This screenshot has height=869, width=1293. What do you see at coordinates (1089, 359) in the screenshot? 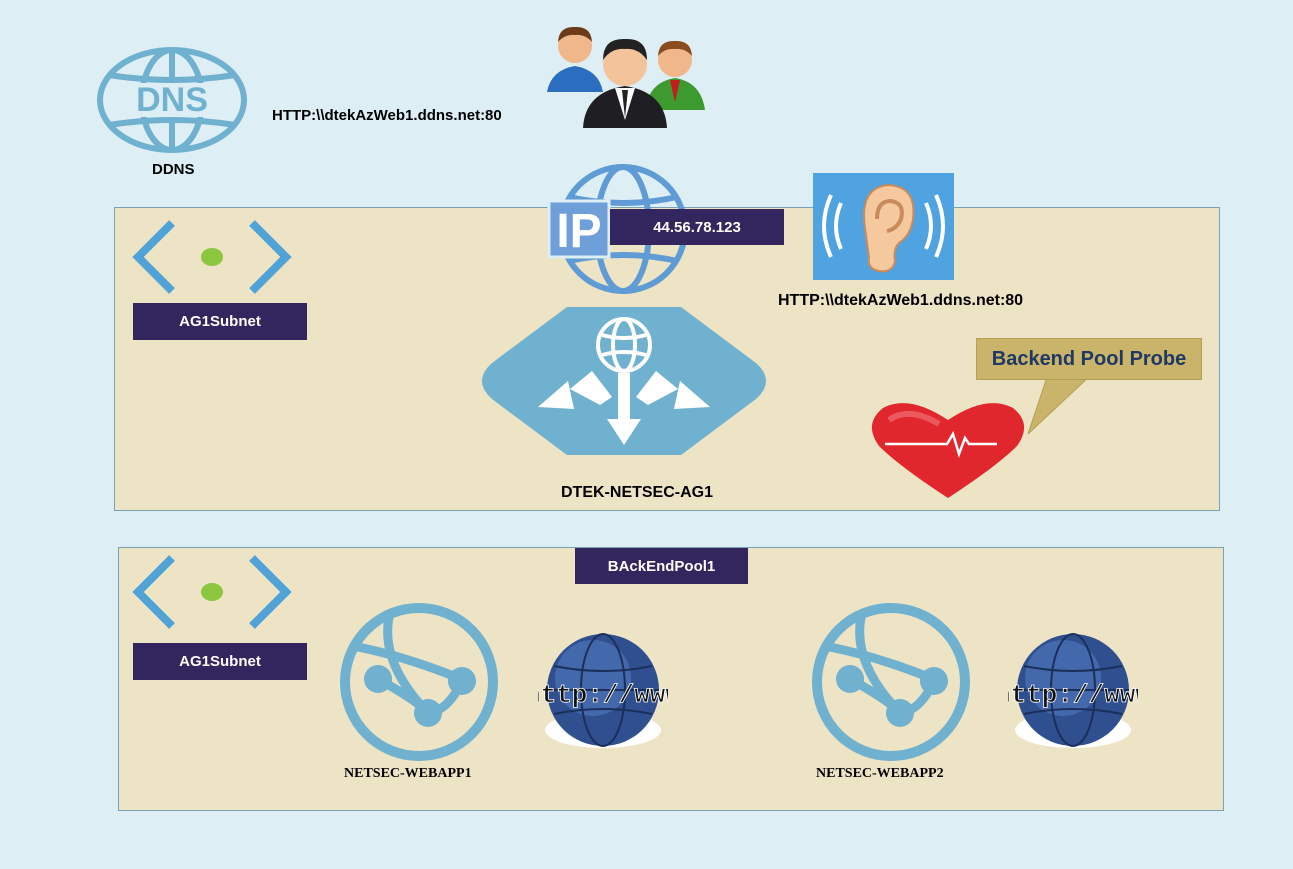
I see `probe-callout: Backend Pool Probe` at bounding box center [1089, 359].